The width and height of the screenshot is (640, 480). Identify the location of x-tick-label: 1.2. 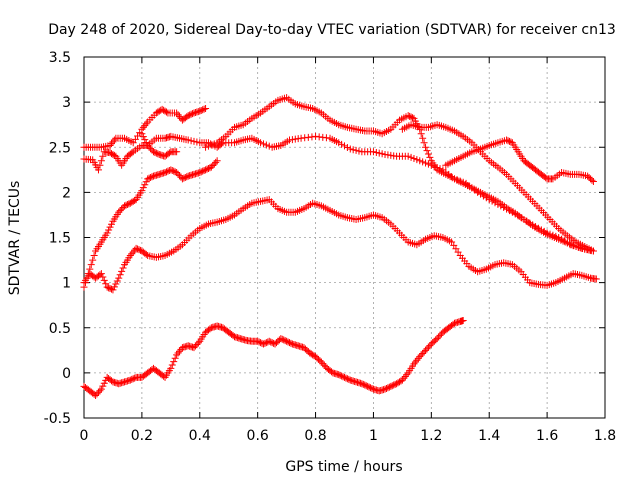
(431, 436).